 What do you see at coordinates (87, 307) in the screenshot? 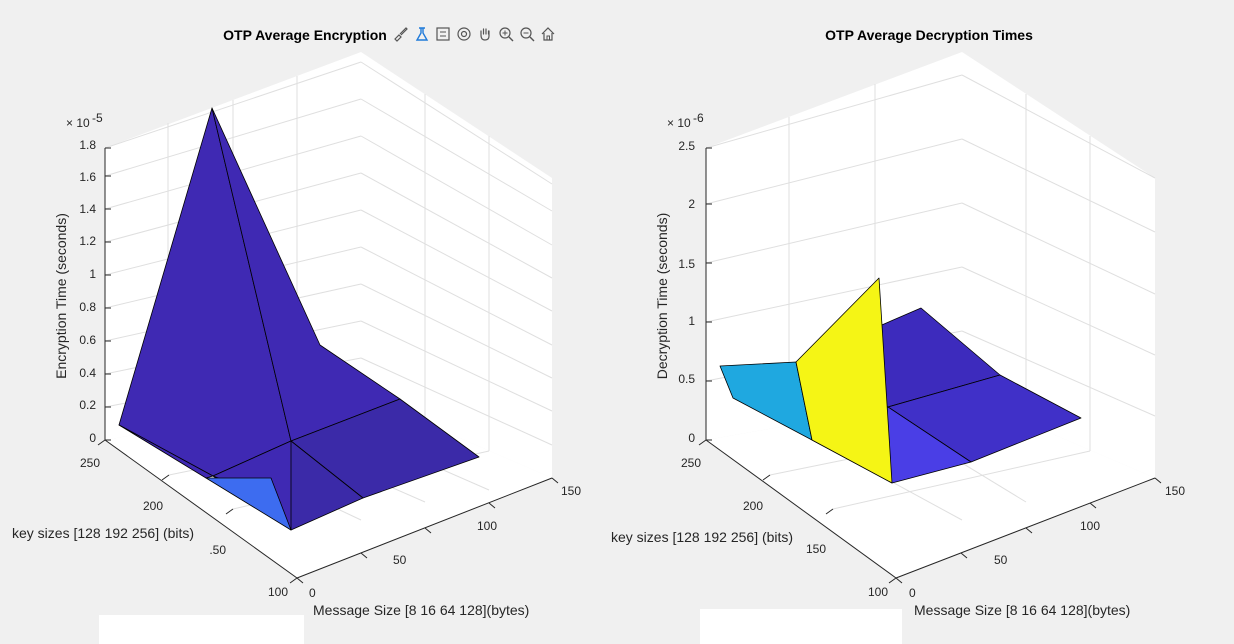
I see `z-tick-label: 0.8` at bounding box center [87, 307].